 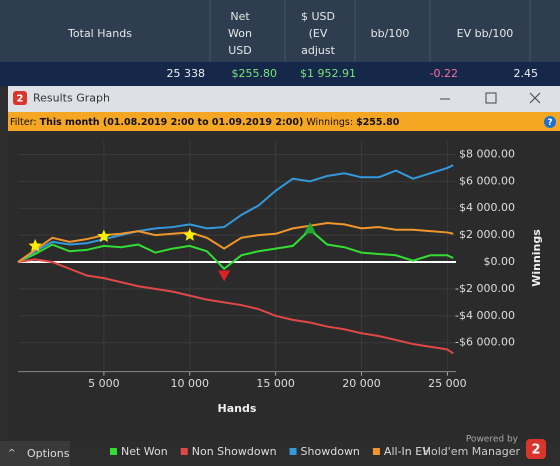 I want to click on winnings-label: Winnings:, so click(x=329, y=122).